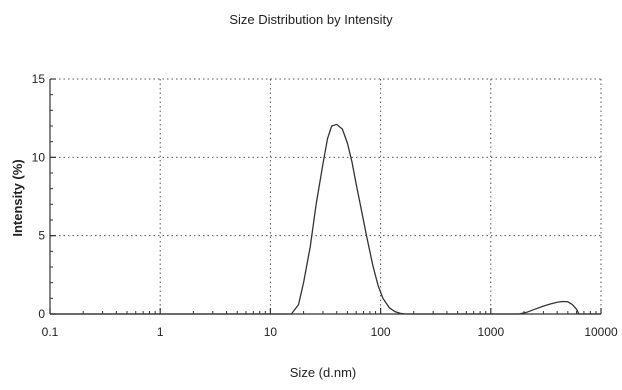 The image size is (622, 390). I want to click on y-tick-label: 15, so click(39, 79).